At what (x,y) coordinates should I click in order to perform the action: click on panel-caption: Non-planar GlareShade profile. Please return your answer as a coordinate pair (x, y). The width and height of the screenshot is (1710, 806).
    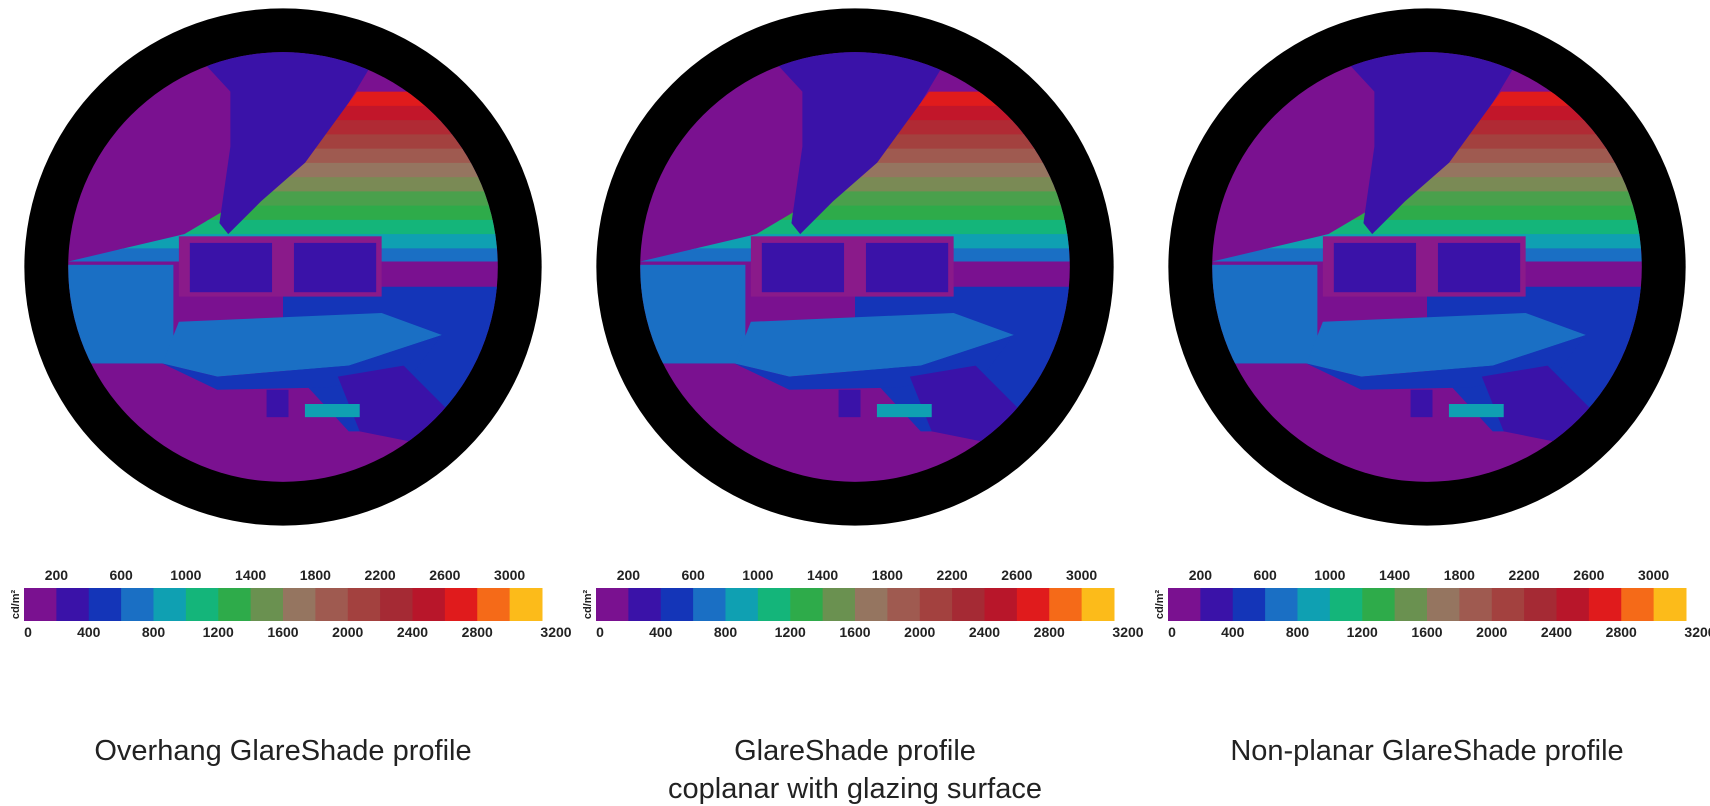
    Looking at the image, I should click on (1426, 751).